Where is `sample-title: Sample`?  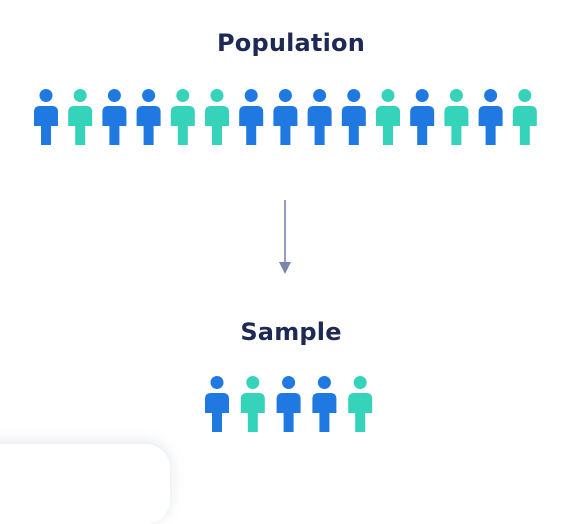 sample-title: Sample is located at coordinates (291, 332).